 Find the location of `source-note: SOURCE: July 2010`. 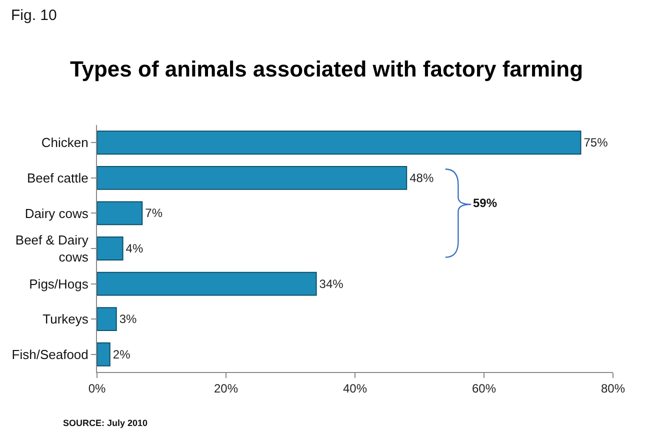

source-note: SOURCE: July 2010 is located at coordinates (105, 423).